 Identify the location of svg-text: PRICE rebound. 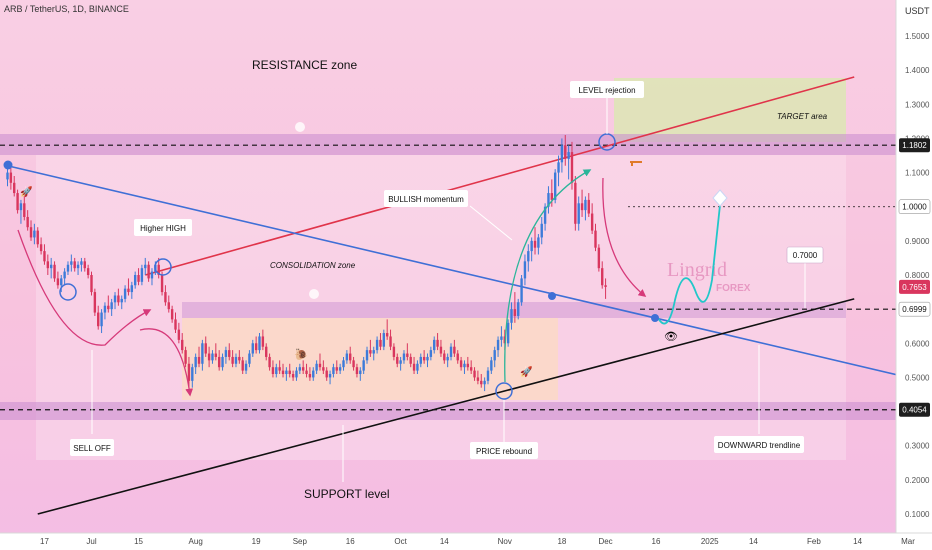
(504, 451).